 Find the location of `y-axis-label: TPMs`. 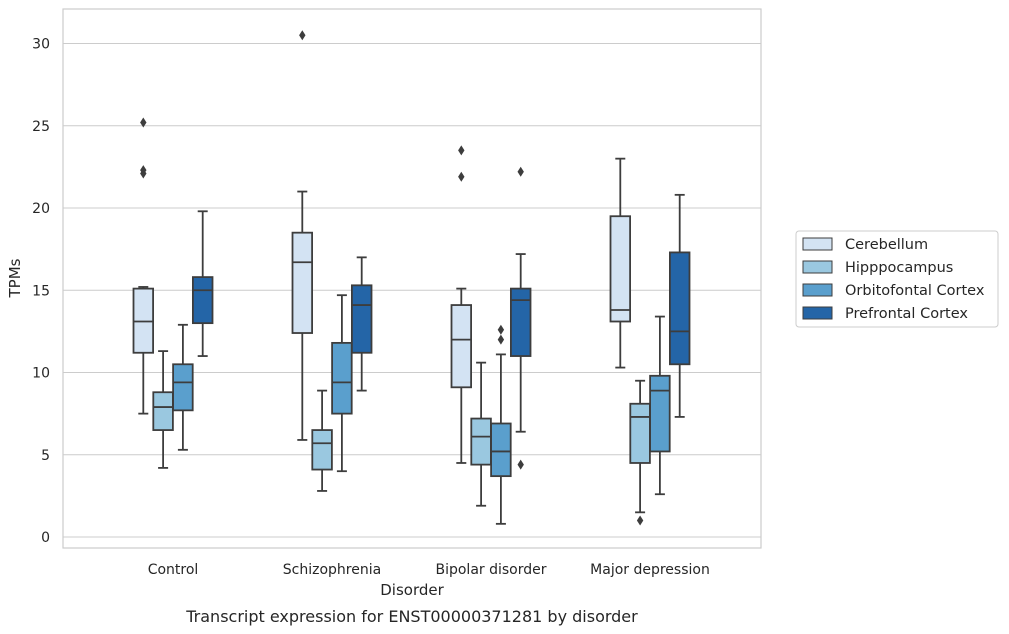

y-axis-label: TPMs is located at coordinates (15, 278).